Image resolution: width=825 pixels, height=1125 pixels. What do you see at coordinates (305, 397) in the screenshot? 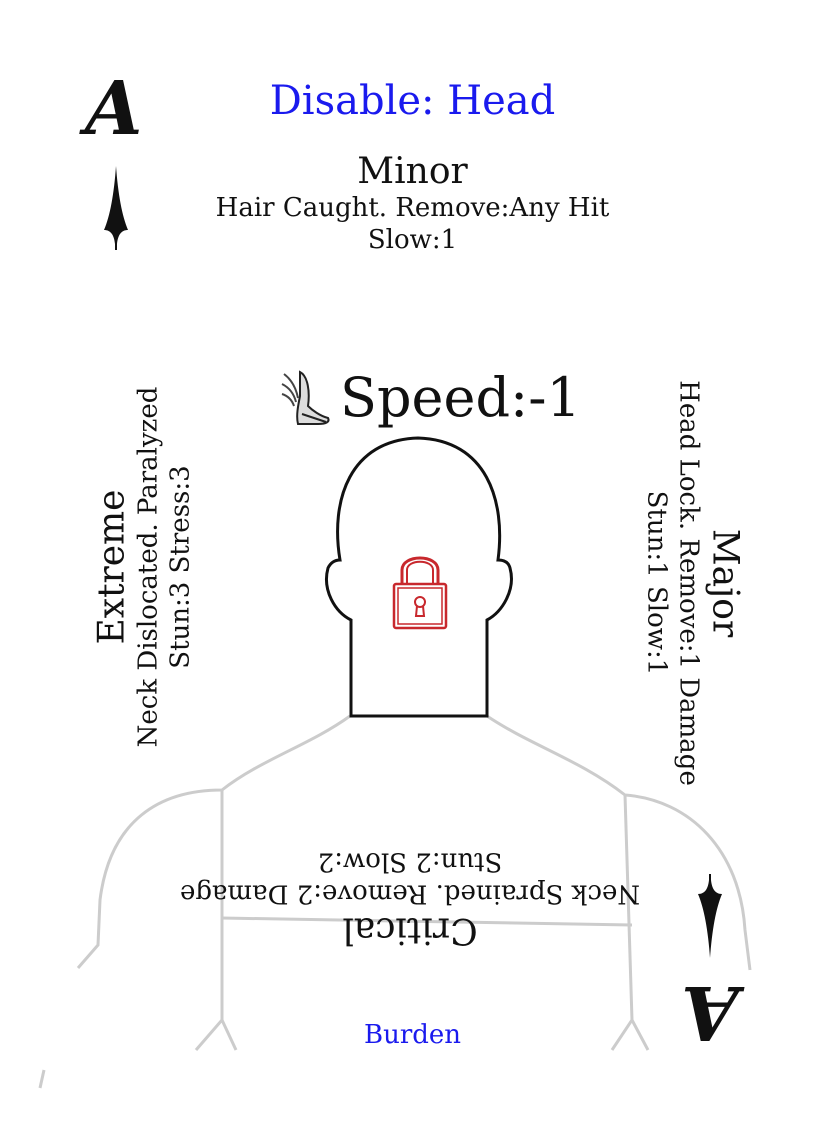
I see `winged-shoe-icon` at bounding box center [305, 397].